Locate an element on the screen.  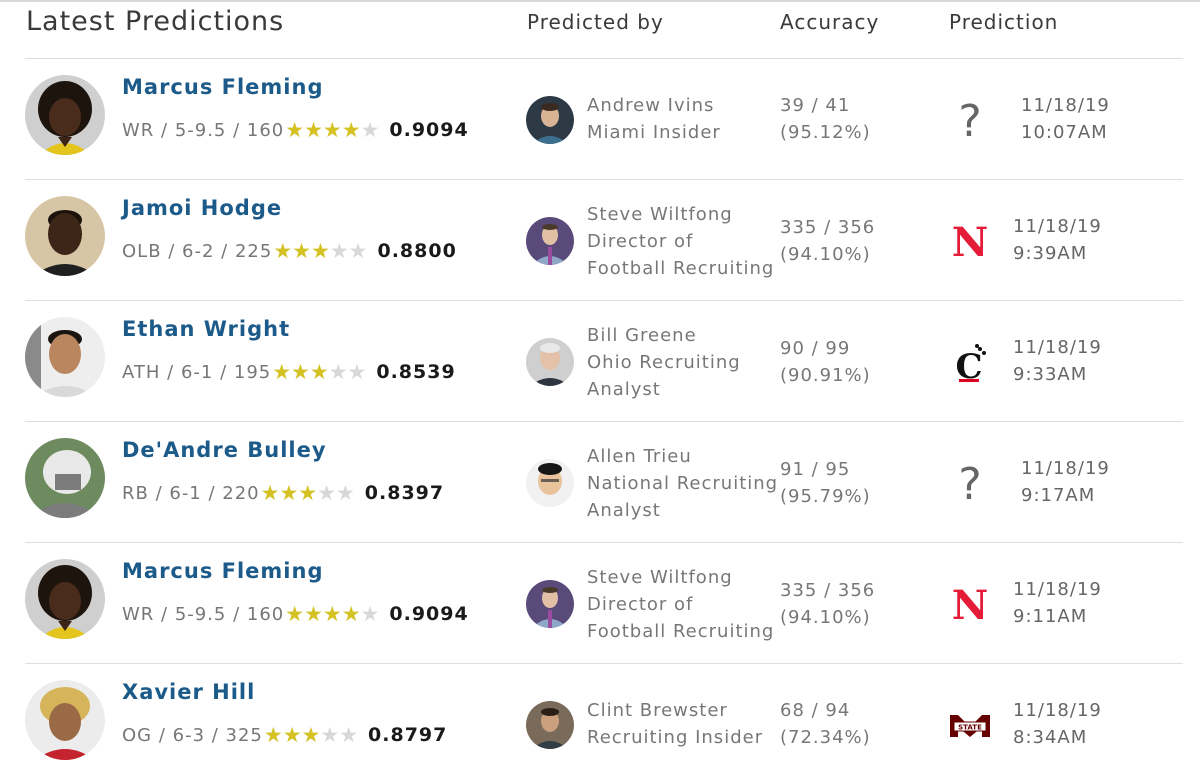
player-info: WR / 5-9.5 / 160 is located at coordinates (203, 130).